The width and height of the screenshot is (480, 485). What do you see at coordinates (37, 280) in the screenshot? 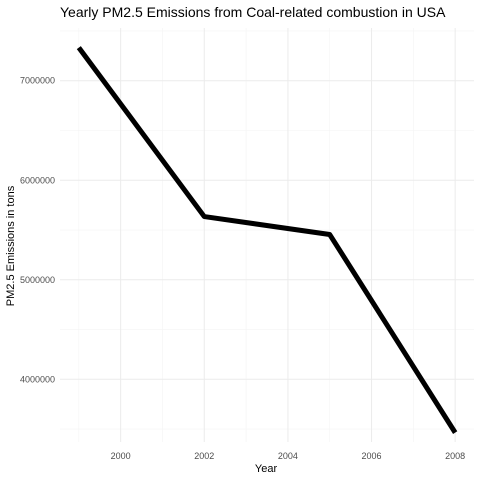
I see `y-tick-label: 5000000` at bounding box center [37, 280].